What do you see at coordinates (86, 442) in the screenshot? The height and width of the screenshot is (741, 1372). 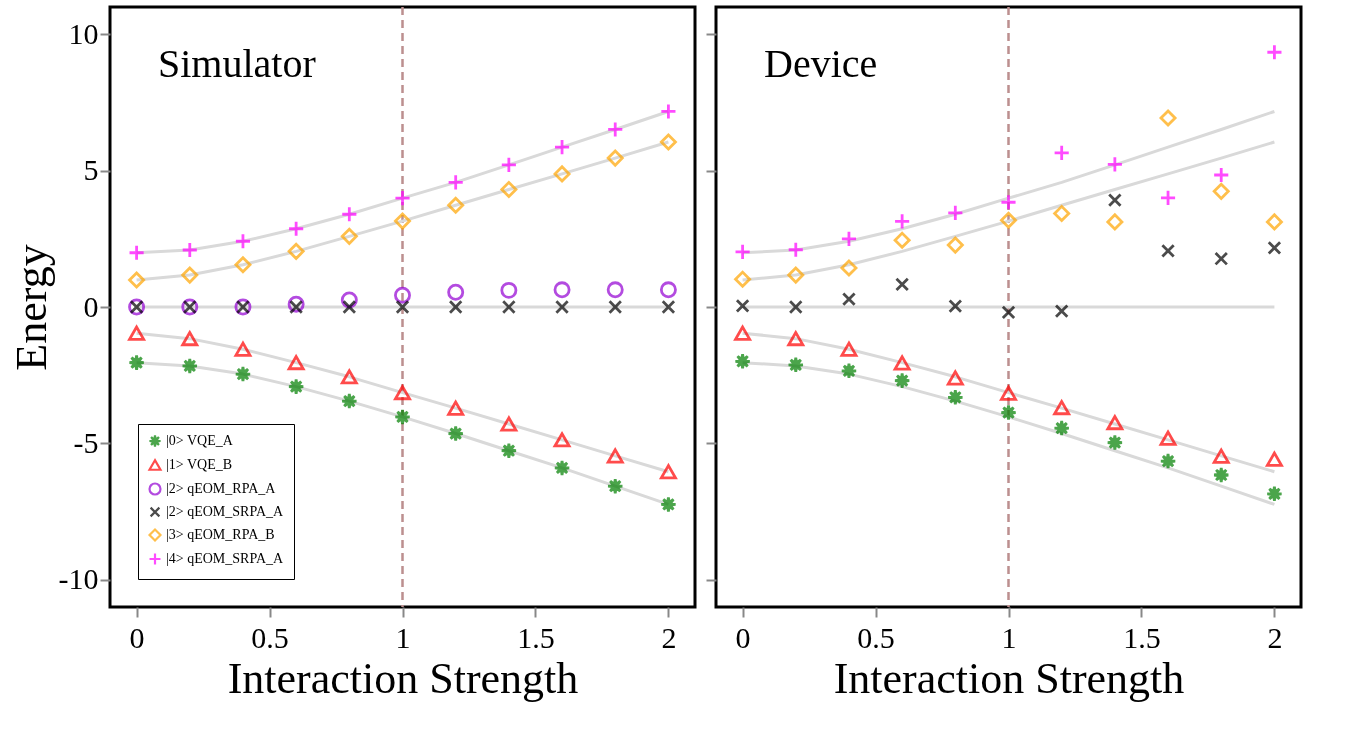 I see `y-tick-label: -5` at bounding box center [86, 442].